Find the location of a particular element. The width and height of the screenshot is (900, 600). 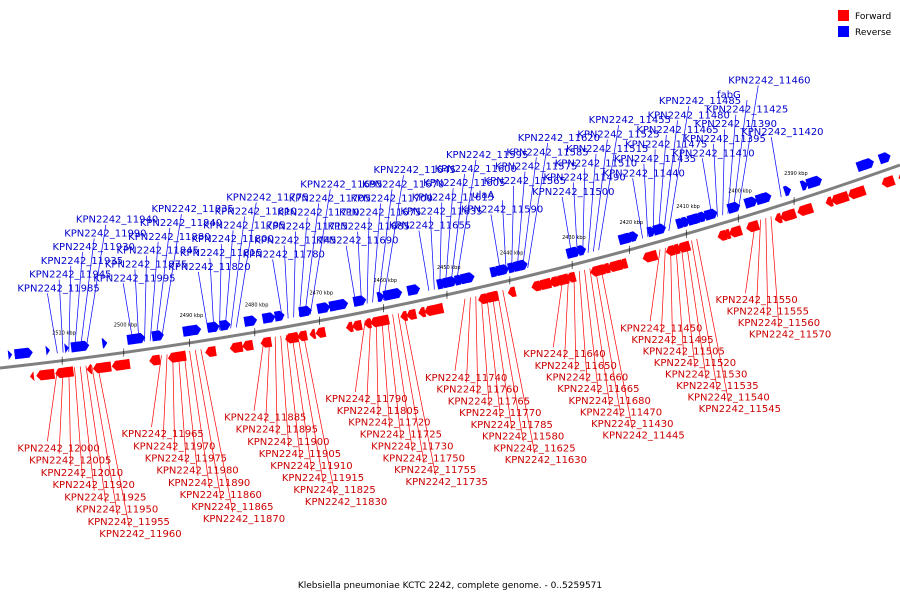

reverse-gene-label: KPN2242_11435 is located at coordinates (655, 159).